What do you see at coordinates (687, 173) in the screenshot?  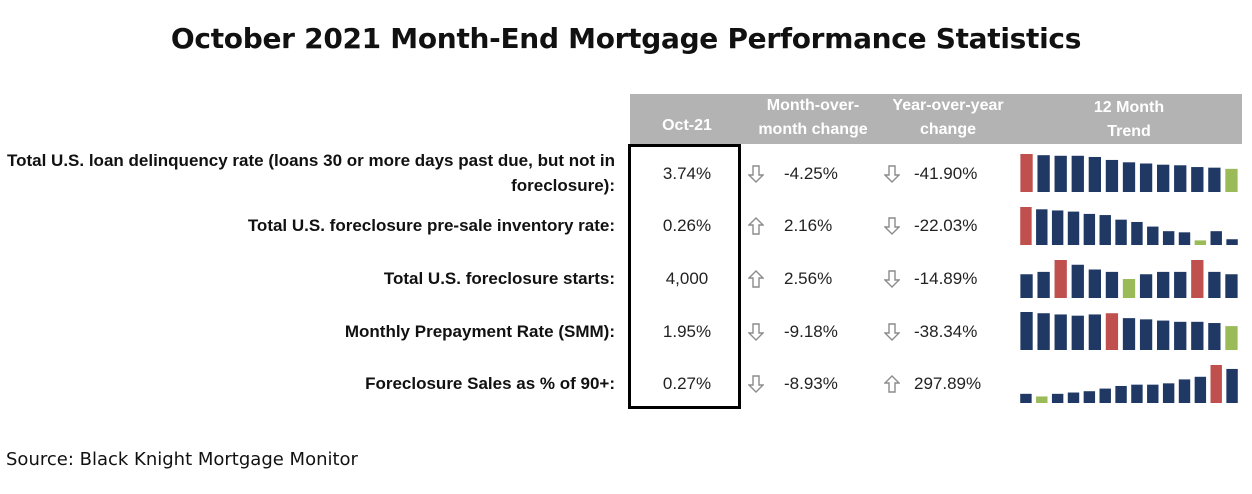 I see `row-value-delinquency: 3.74%` at bounding box center [687, 173].